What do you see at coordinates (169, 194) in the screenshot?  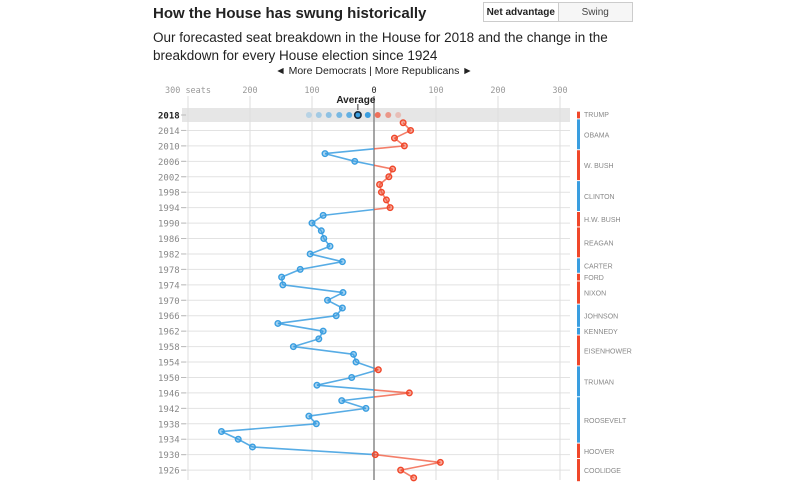 I see `y-tick-label: 1998` at bounding box center [169, 194].